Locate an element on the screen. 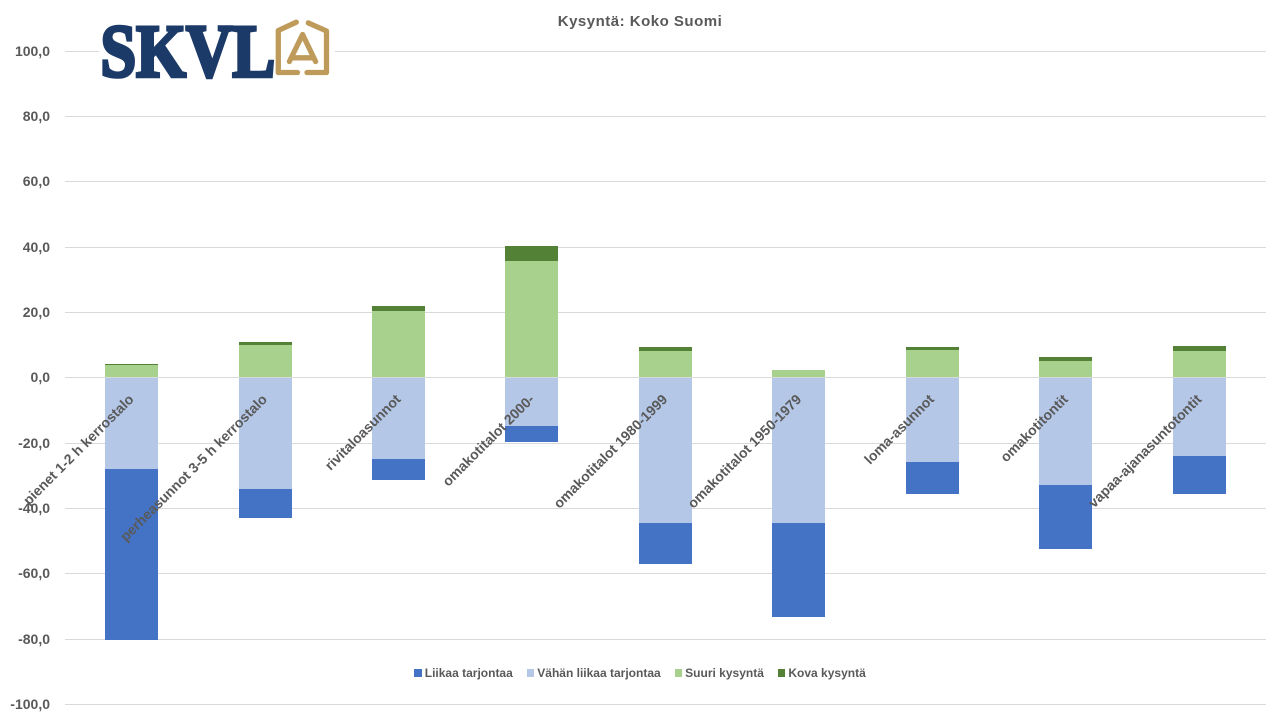 The image size is (1280, 720). svg-text: SKVL is located at coordinates (188, 52).